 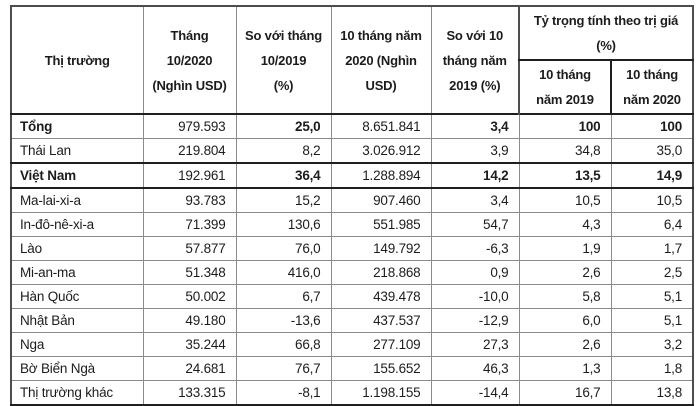 I want to click on table-row: Thái Lan 219.804 8,2 3.026.912 3,9 34,8 35,0, so click(x=352, y=151).